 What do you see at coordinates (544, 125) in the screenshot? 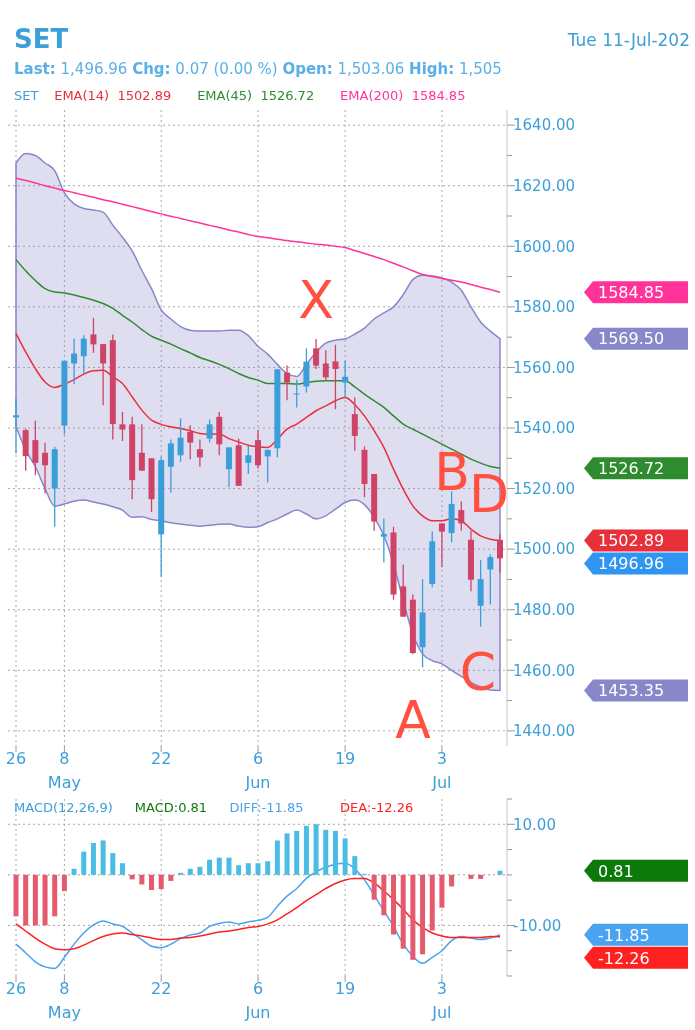
I see `y-tick-label: 1640.00` at bounding box center [544, 125].